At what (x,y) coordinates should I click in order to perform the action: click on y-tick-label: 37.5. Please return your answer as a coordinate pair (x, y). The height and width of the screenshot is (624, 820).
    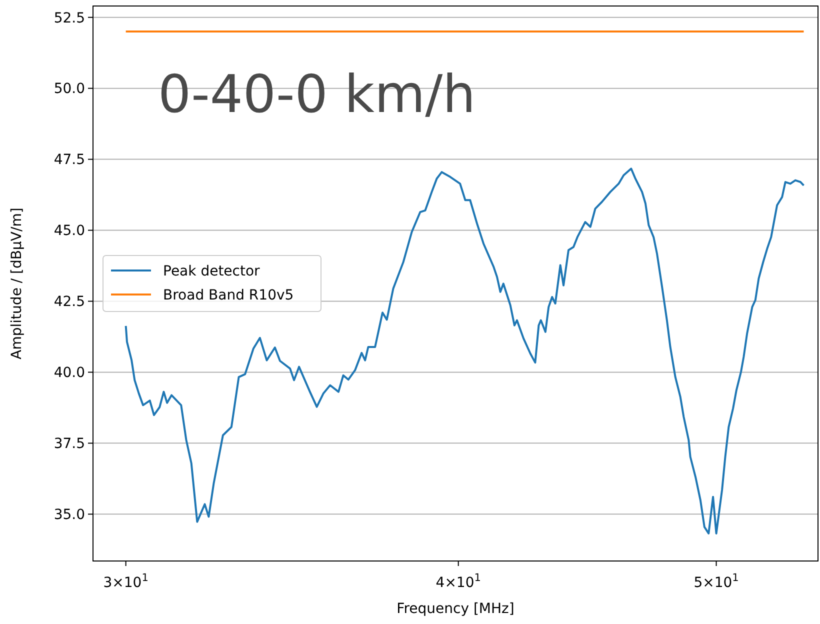
    Looking at the image, I should click on (69, 444).